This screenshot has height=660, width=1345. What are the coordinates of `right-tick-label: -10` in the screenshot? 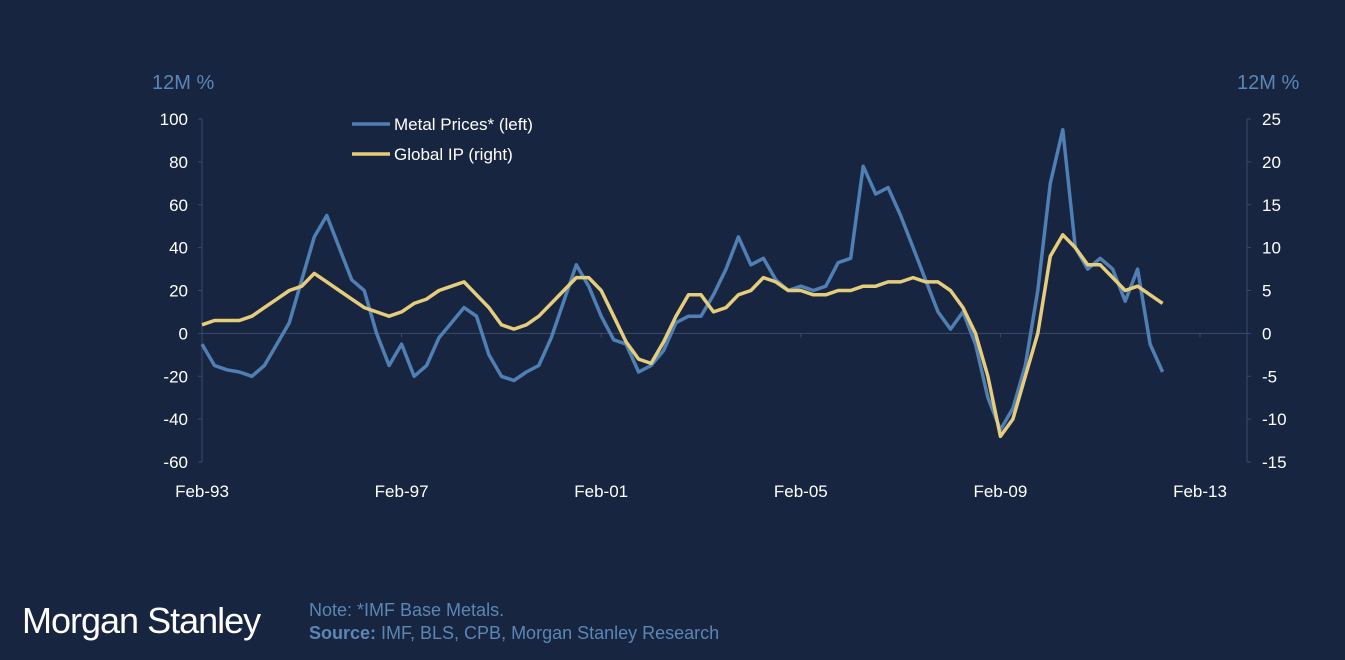 It's located at (1274, 419).